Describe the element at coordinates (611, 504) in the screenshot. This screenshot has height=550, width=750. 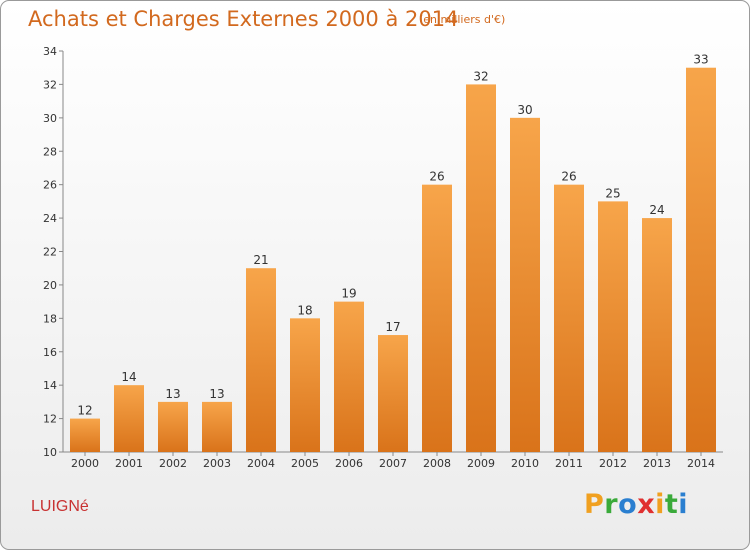
I see `logo-letter: r` at that location.